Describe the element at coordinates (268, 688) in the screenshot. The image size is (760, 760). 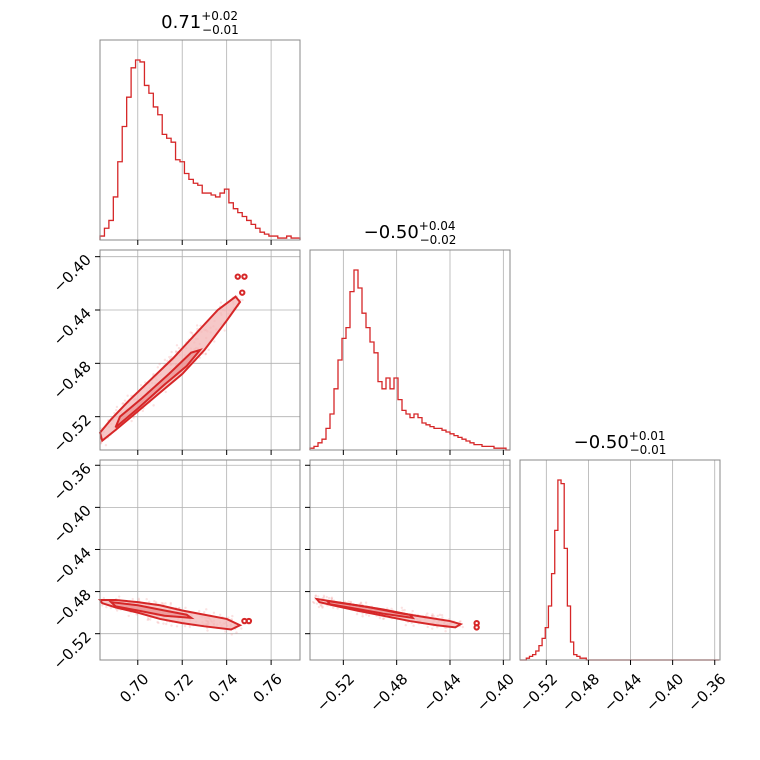
I see `xtick-label-0-3: 0.76` at that location.